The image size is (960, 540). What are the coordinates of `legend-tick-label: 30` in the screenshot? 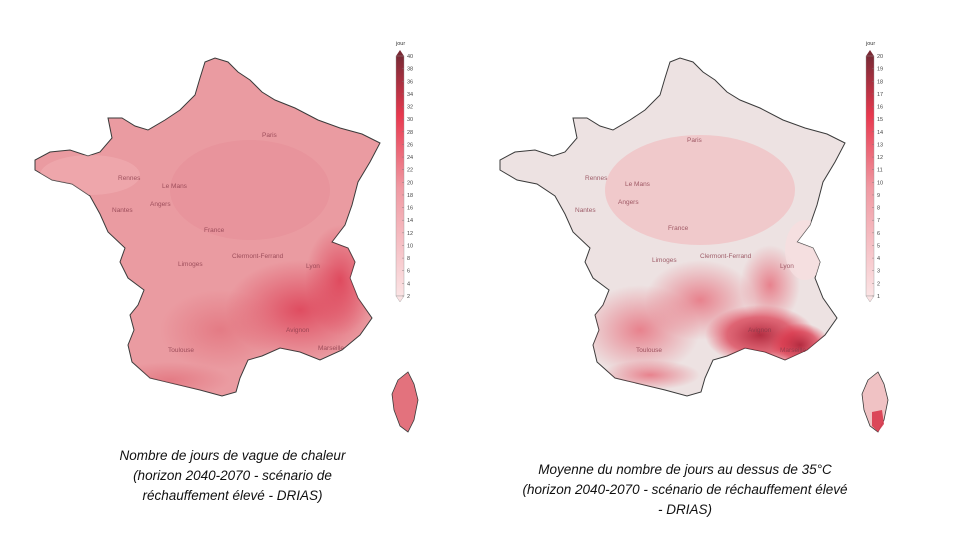 It's located at (410, 120).